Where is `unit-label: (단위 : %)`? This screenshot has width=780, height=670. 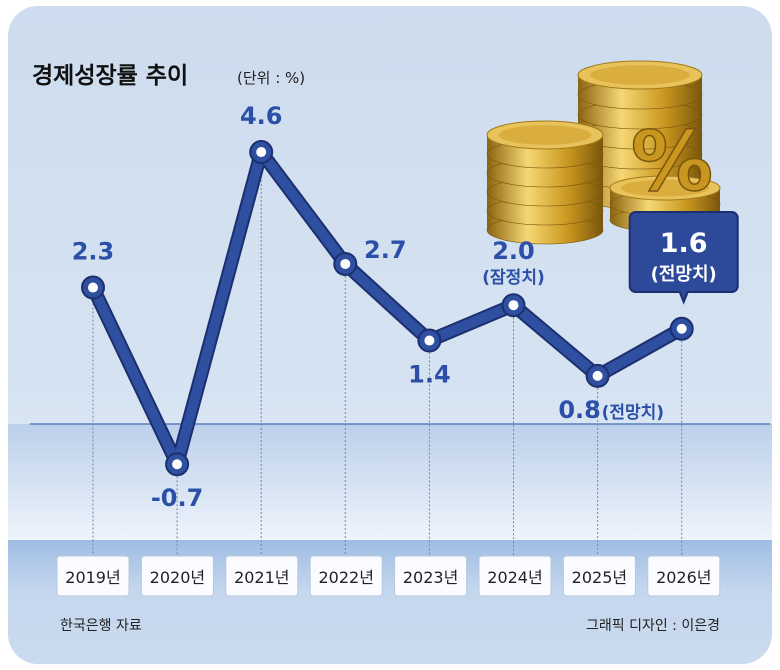
unit-label: (단위 : %) is located at coordinates (271, 78).